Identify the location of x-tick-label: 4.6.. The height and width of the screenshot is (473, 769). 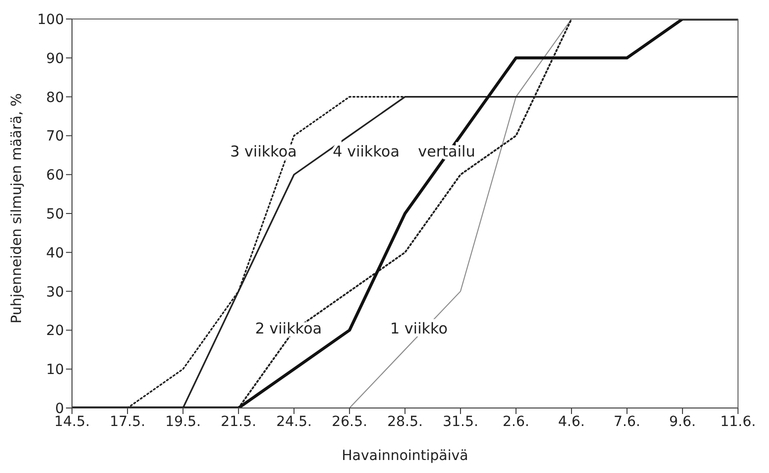
(571, 422).